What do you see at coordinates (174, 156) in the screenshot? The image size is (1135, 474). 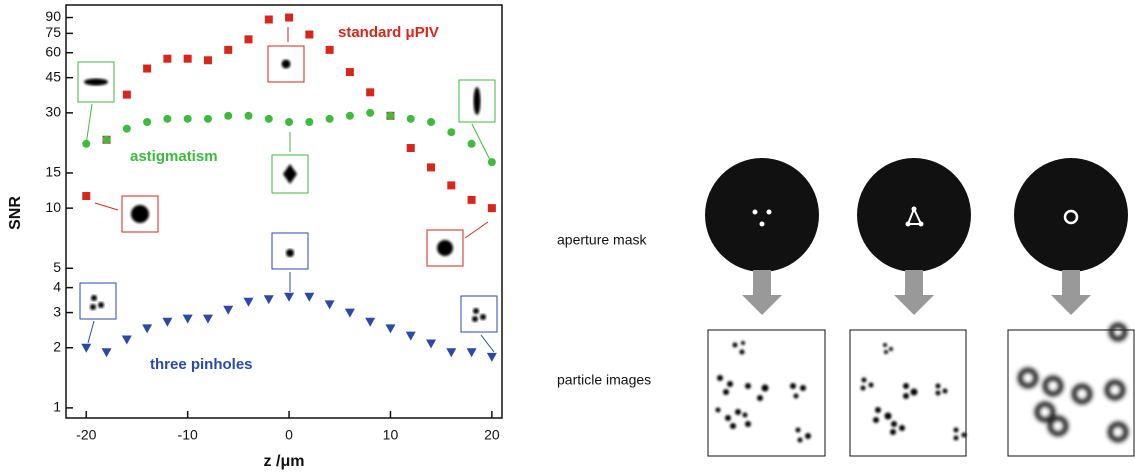 I see `series-label: astigmatism` at bounding box center [174, 156].